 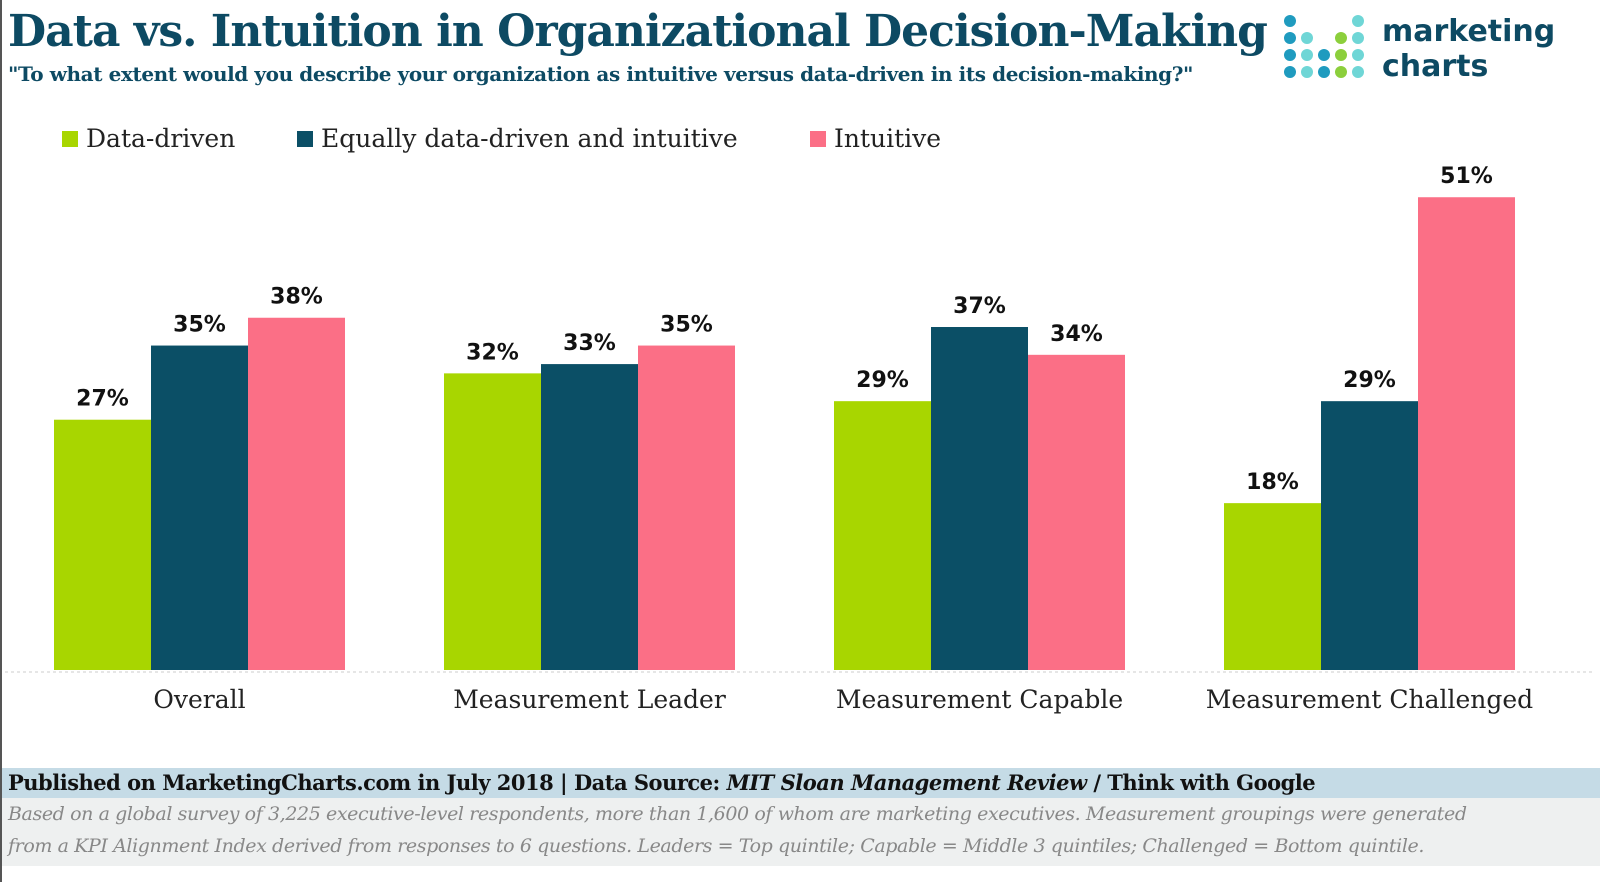 What do you see at coordinates (906, 782) in the screenshot?
I see `footer-source-italic: MIT Sloan Management Review` at bounding box center [906, 782].